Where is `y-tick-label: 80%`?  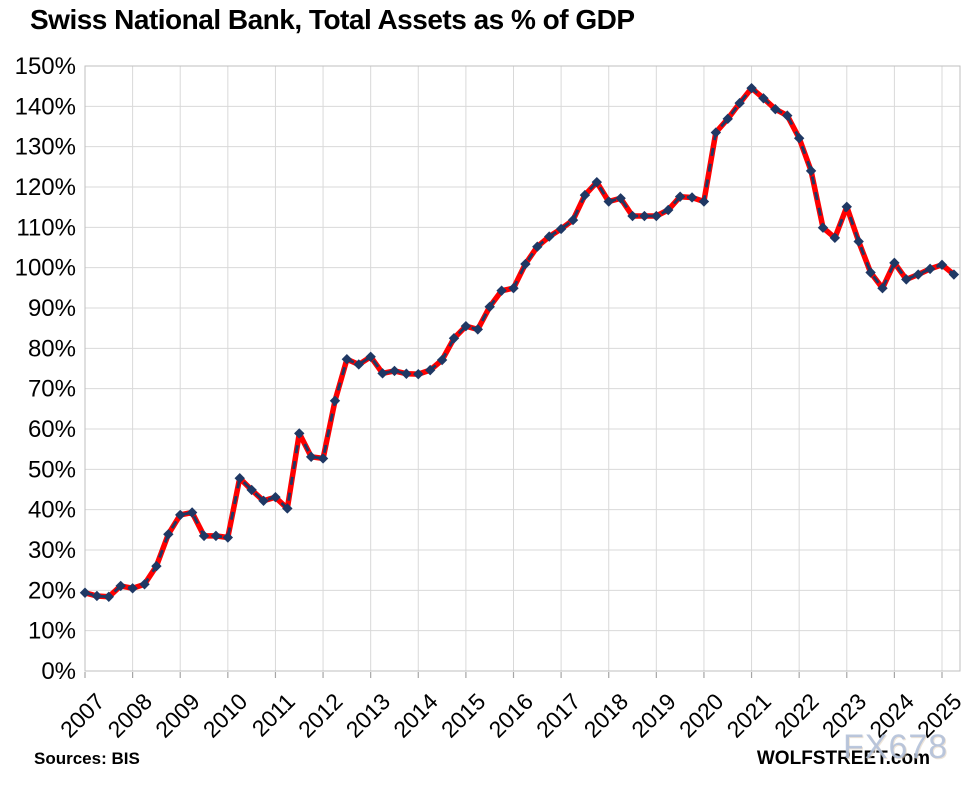 y-tick-label: 80% is located at coordinates (52, 348).